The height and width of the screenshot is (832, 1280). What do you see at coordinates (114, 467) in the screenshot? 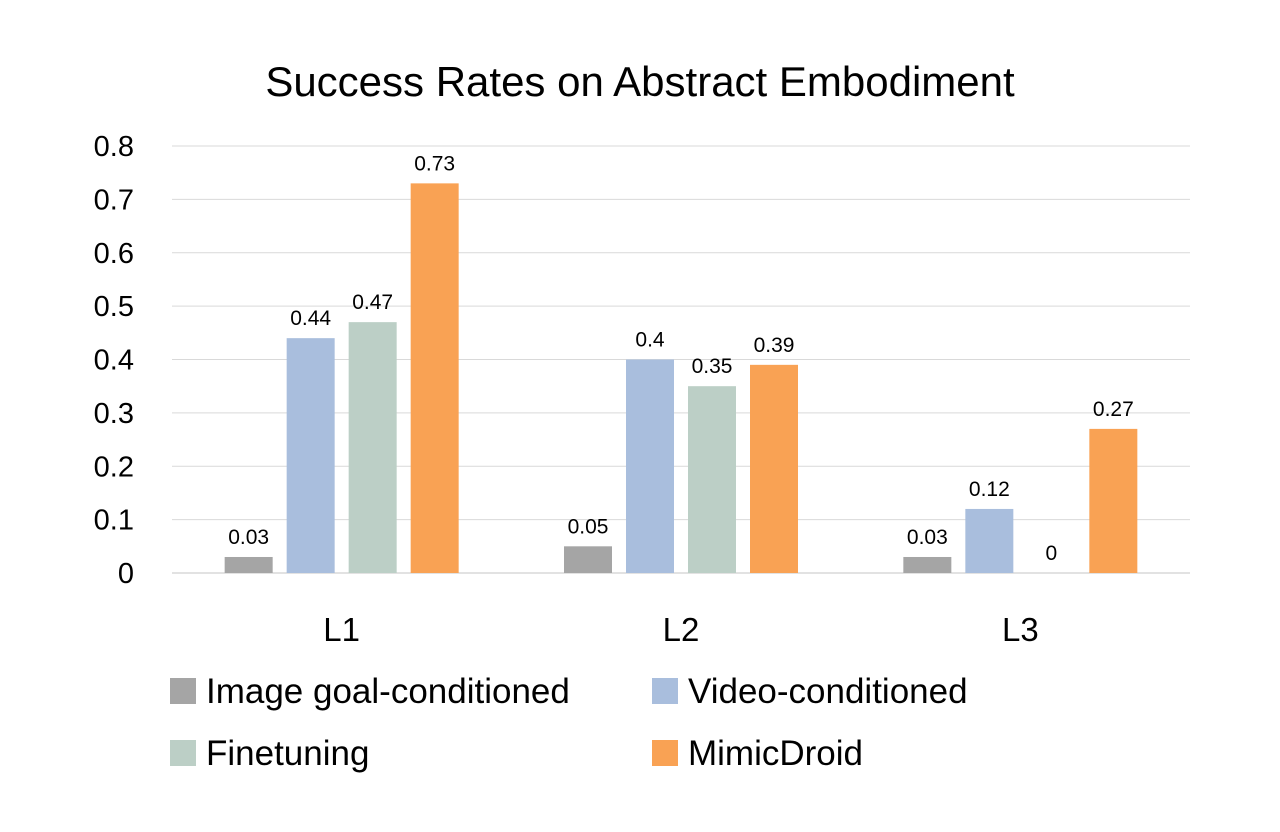
I see `y-tick-label: 0.2` at bounding box center [114, 467].